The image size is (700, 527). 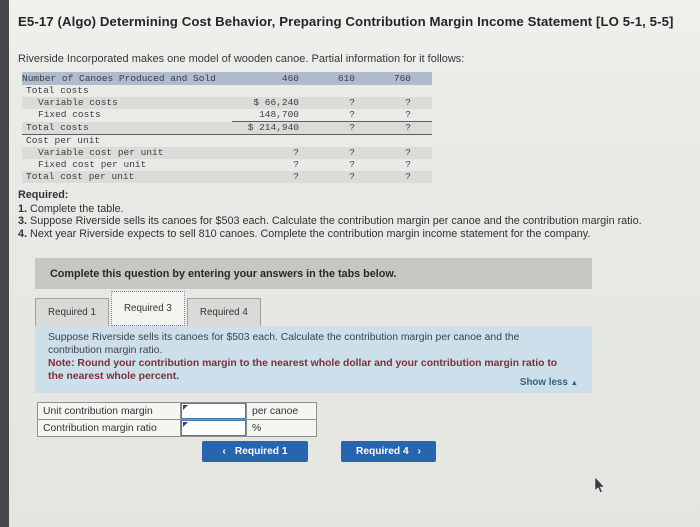 I want to click on row-label: Total cost per unit, so click(x=127, y=177).